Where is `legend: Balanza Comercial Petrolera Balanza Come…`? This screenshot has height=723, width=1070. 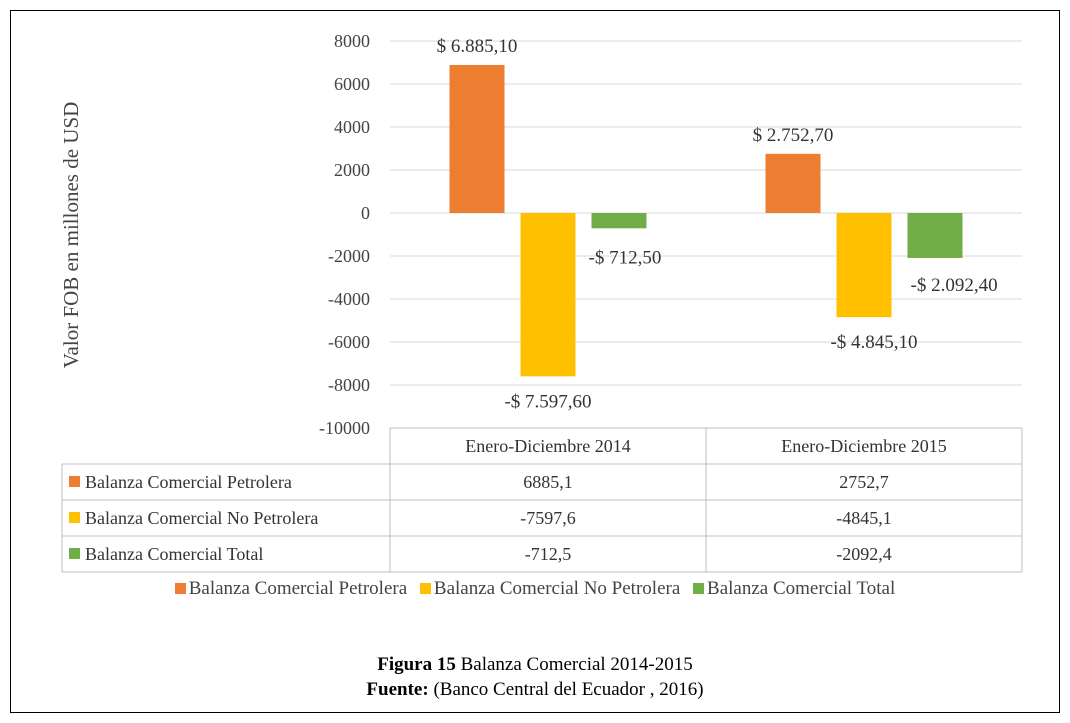
legend: Balanza Comercial Petrolera Balanza Come… is located at coordinates (535, 589).